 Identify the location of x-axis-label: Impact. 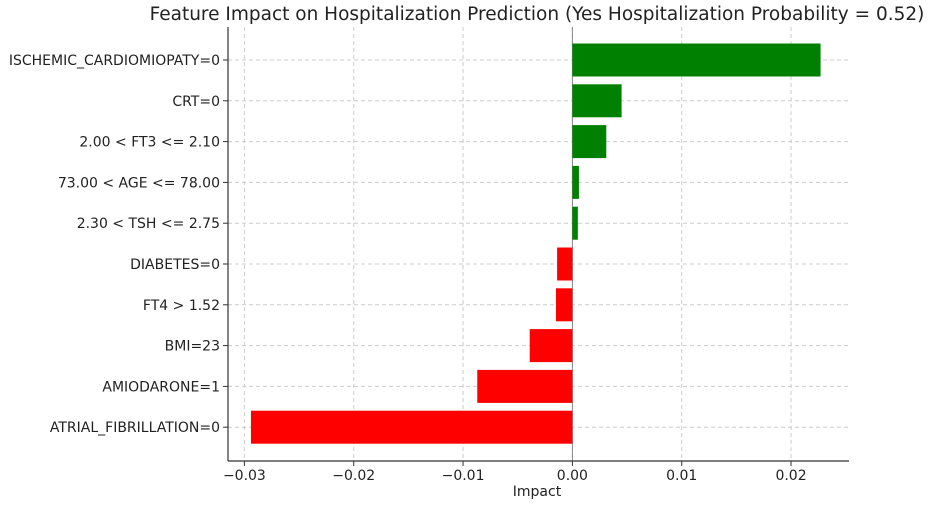
(537, 492).